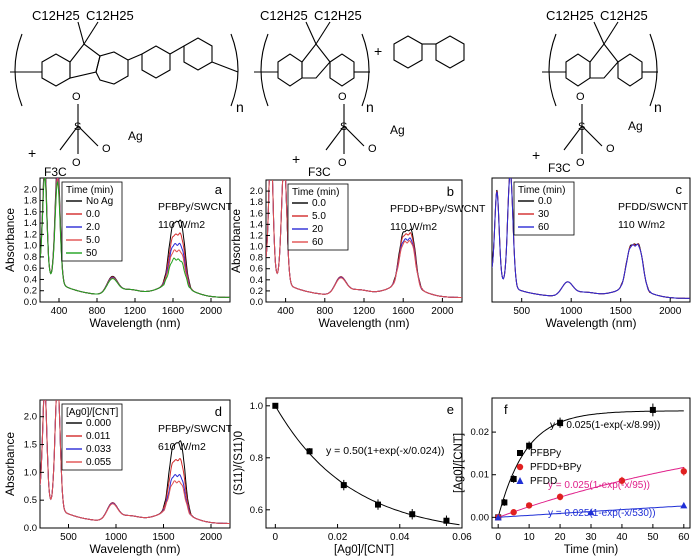 The image size is (697, 559). Describe the element at coordinates (536, 155) in the screenshot. I see `plus-right: +` at that location.